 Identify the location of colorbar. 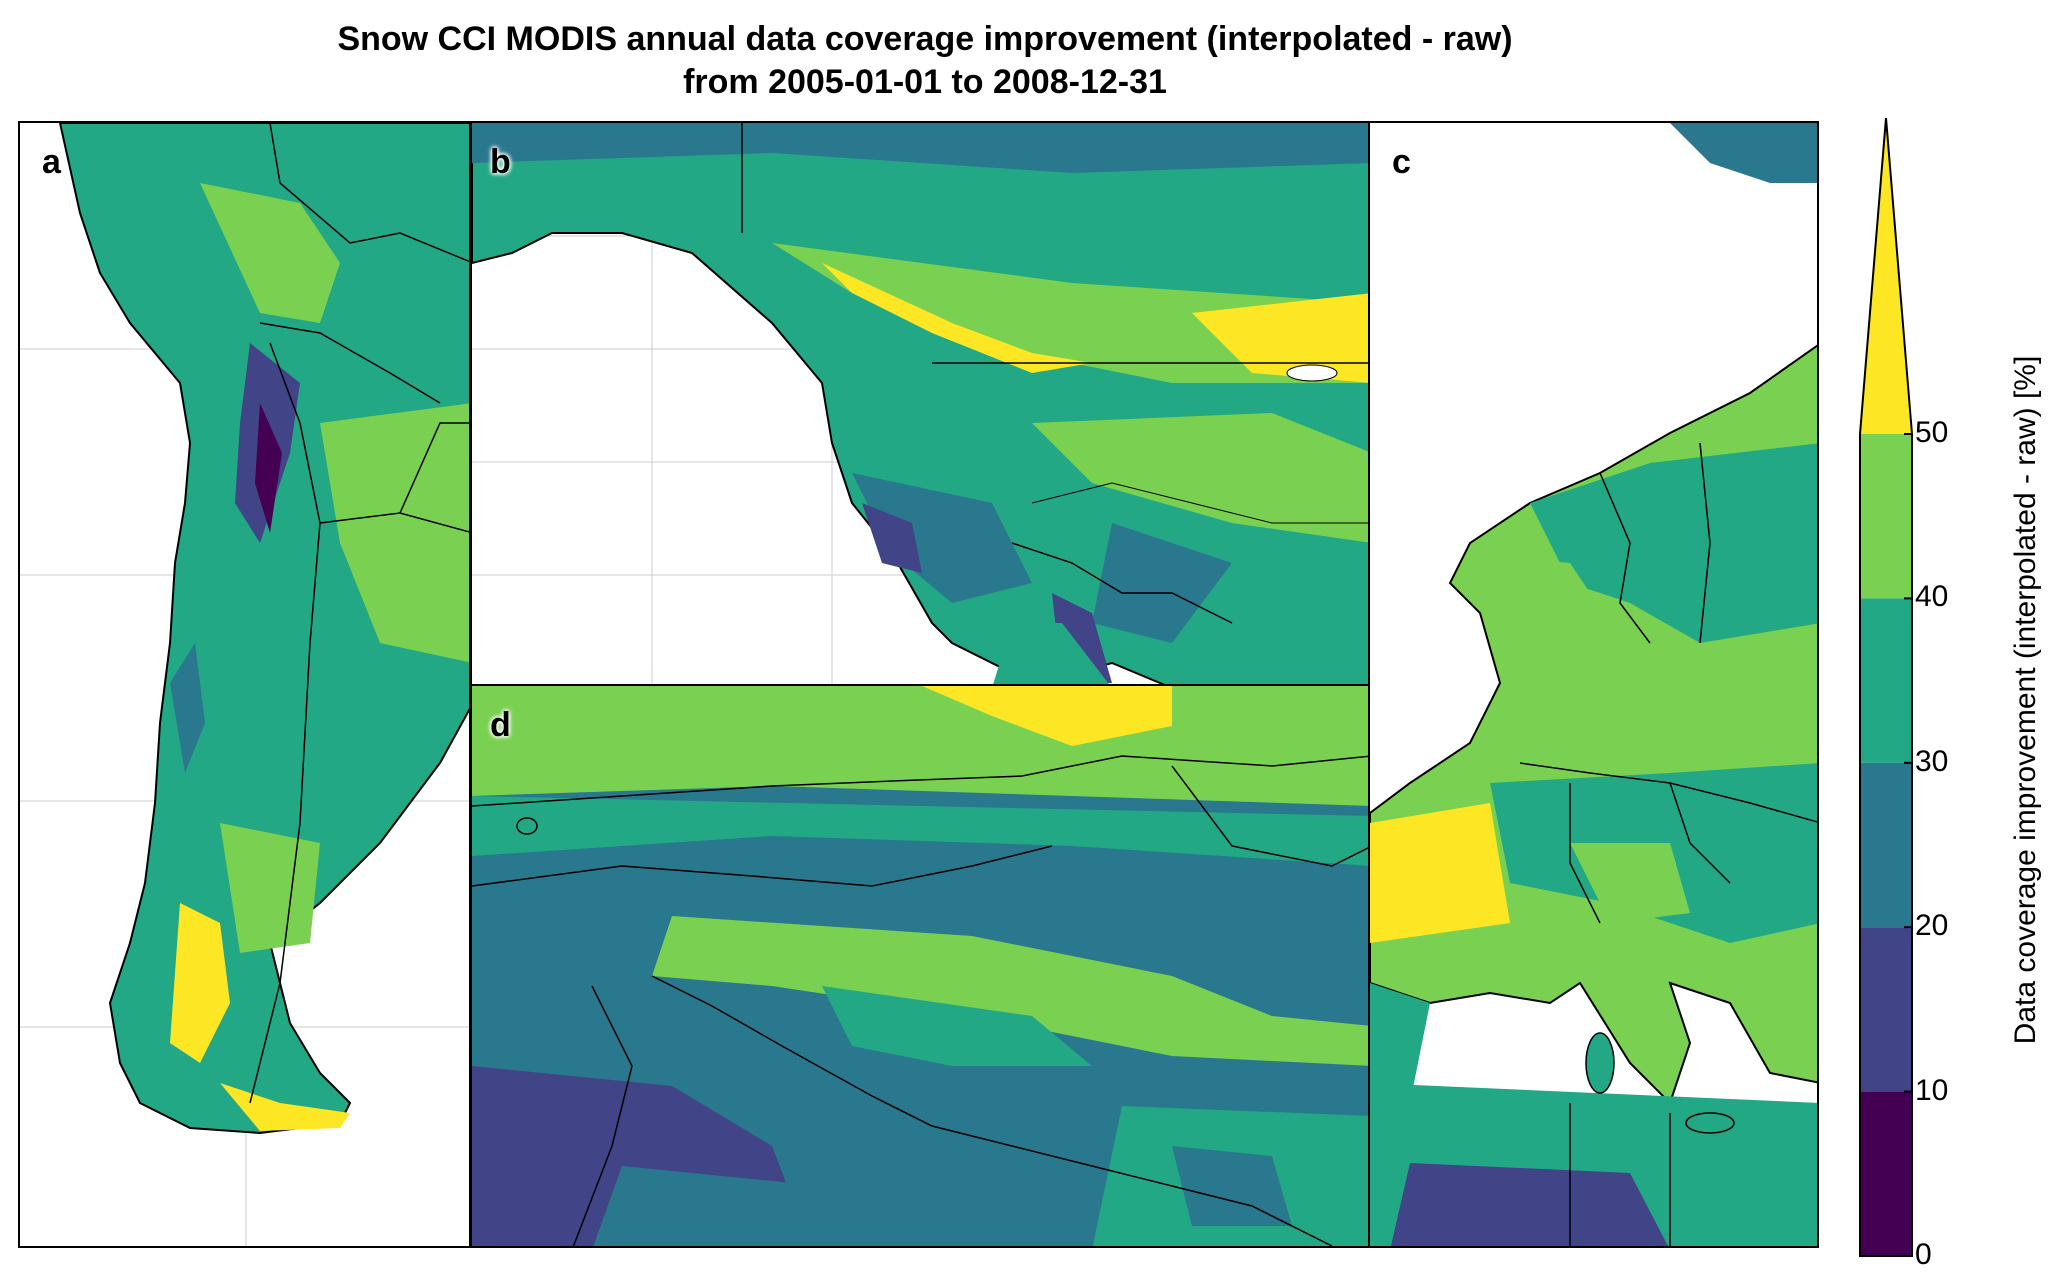
(1886, 687).